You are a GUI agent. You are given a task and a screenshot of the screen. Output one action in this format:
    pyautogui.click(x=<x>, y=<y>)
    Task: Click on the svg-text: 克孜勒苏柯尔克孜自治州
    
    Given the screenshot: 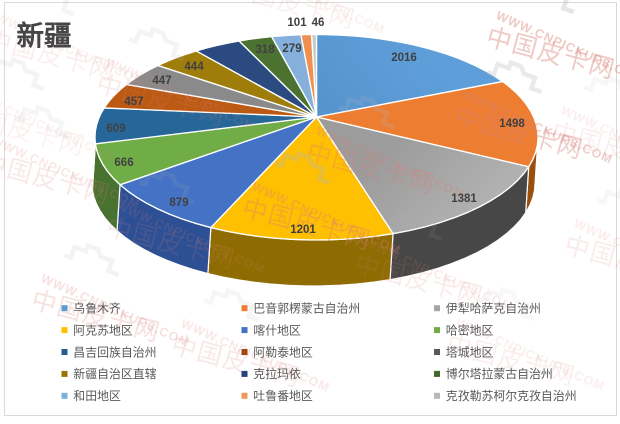 What is the action you would take?
    pyautogui.click(x=511, y=396)
    